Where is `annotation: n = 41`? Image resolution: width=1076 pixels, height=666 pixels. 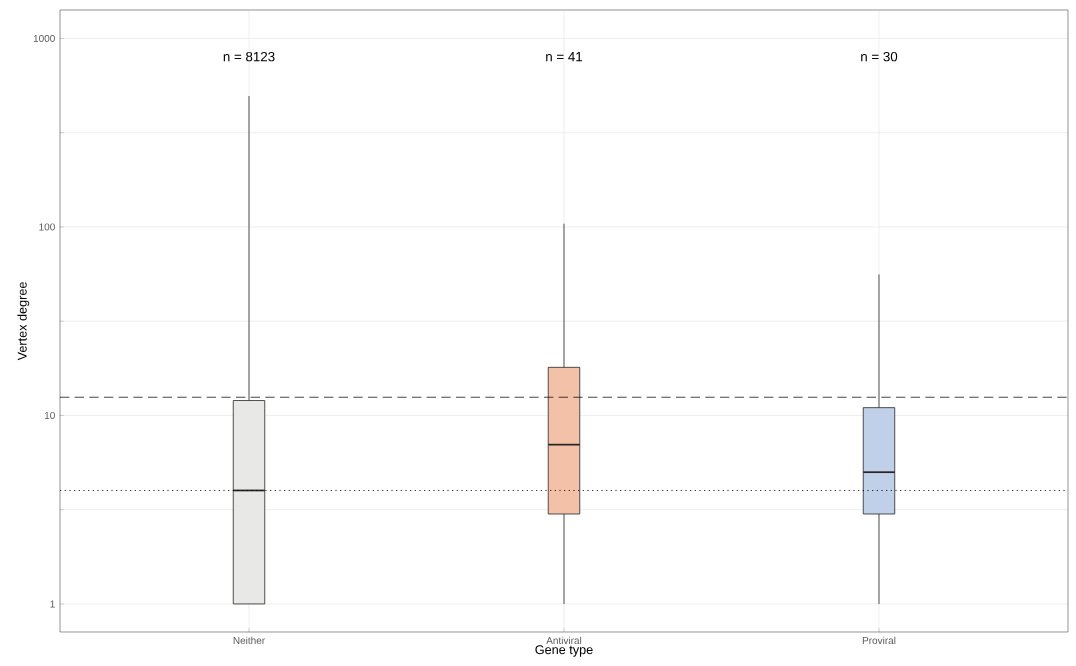
annotation: n = 41 is located at coordinates (564, 57).